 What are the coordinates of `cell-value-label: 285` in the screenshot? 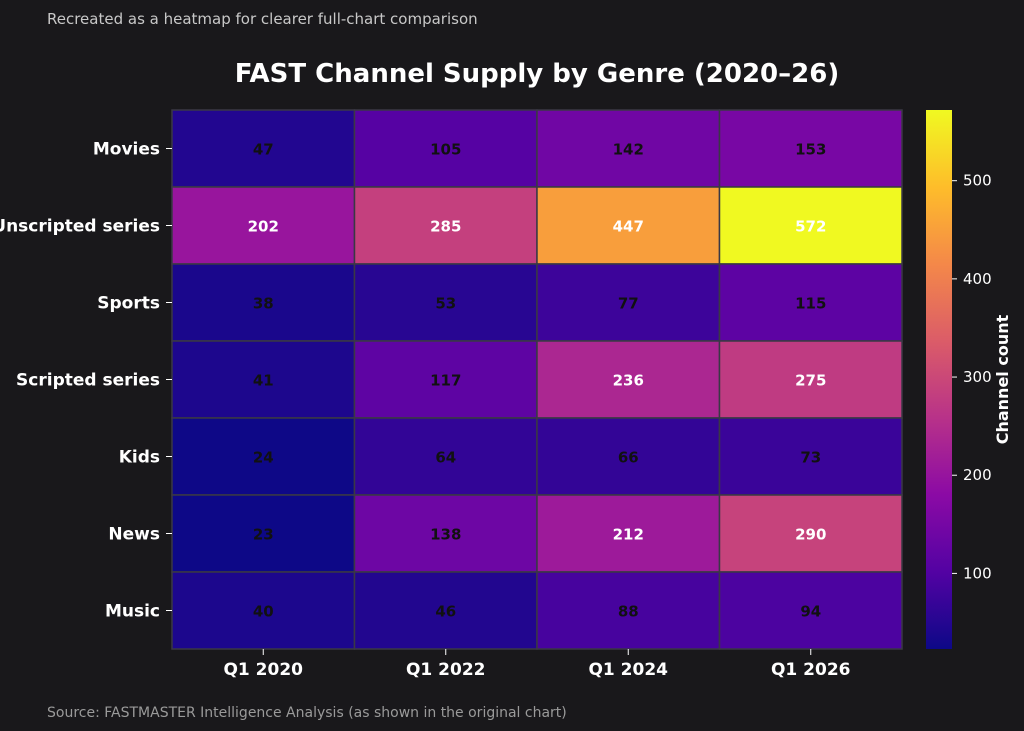 It's located at (445, 227).